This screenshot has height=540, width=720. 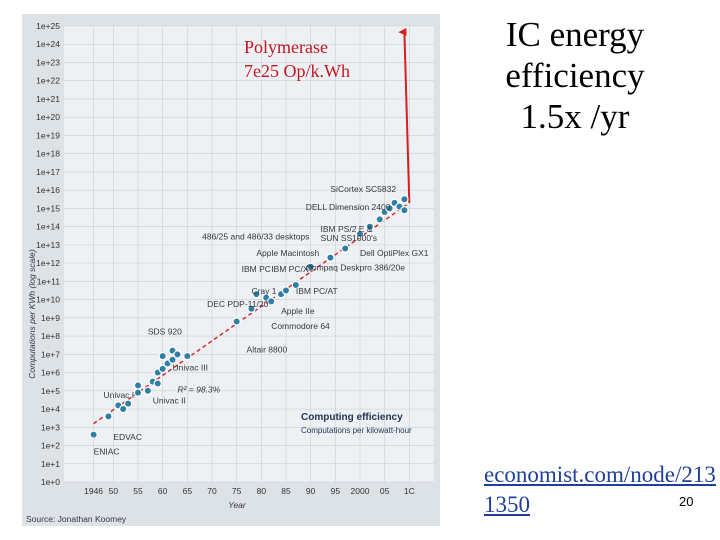 I want to click on slide-title: IC energy efficiency 1.5x /yr, so click(x=575, y=75).